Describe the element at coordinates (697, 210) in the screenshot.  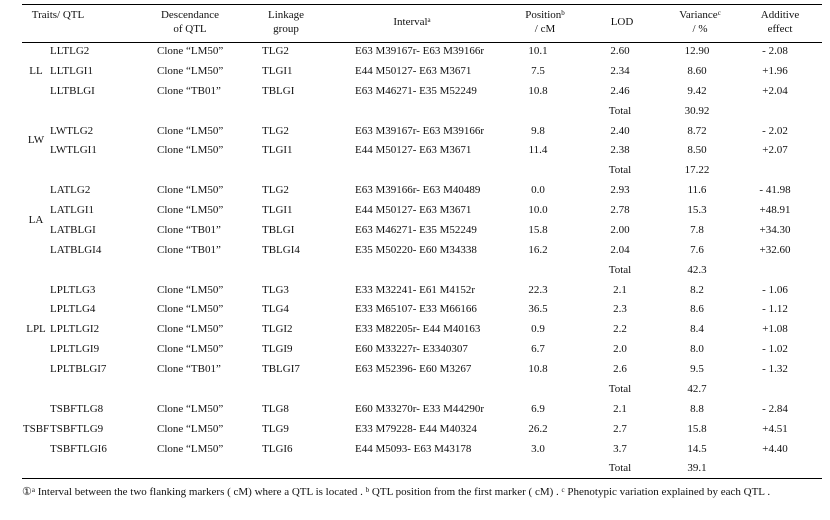
I see `variance: 15.3` at that location.